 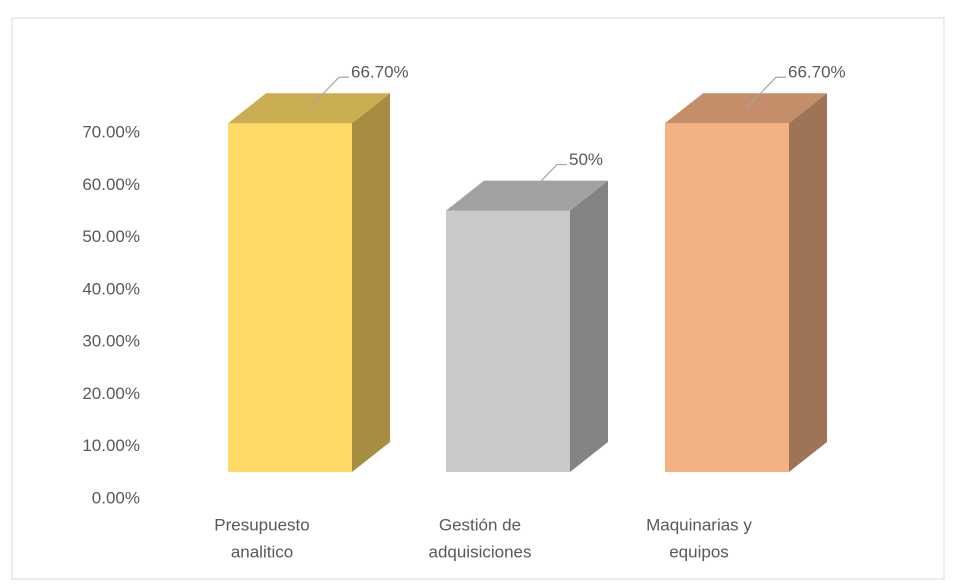 What do you see at coordinates (111, 393) in the screenshot?
I see `y-tick-label: 20.00%` at bounding box center [111, 393].